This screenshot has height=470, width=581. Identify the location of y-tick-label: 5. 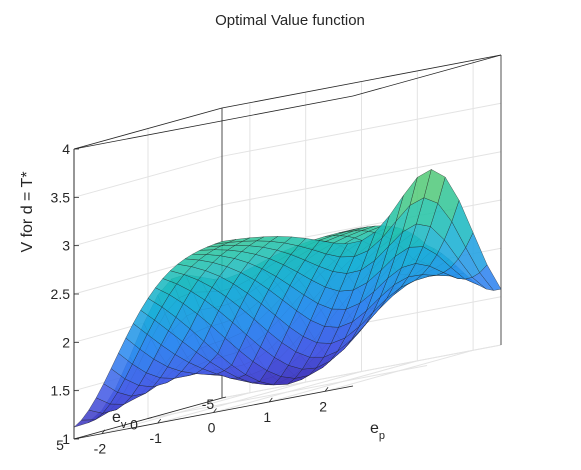
(60, 445).